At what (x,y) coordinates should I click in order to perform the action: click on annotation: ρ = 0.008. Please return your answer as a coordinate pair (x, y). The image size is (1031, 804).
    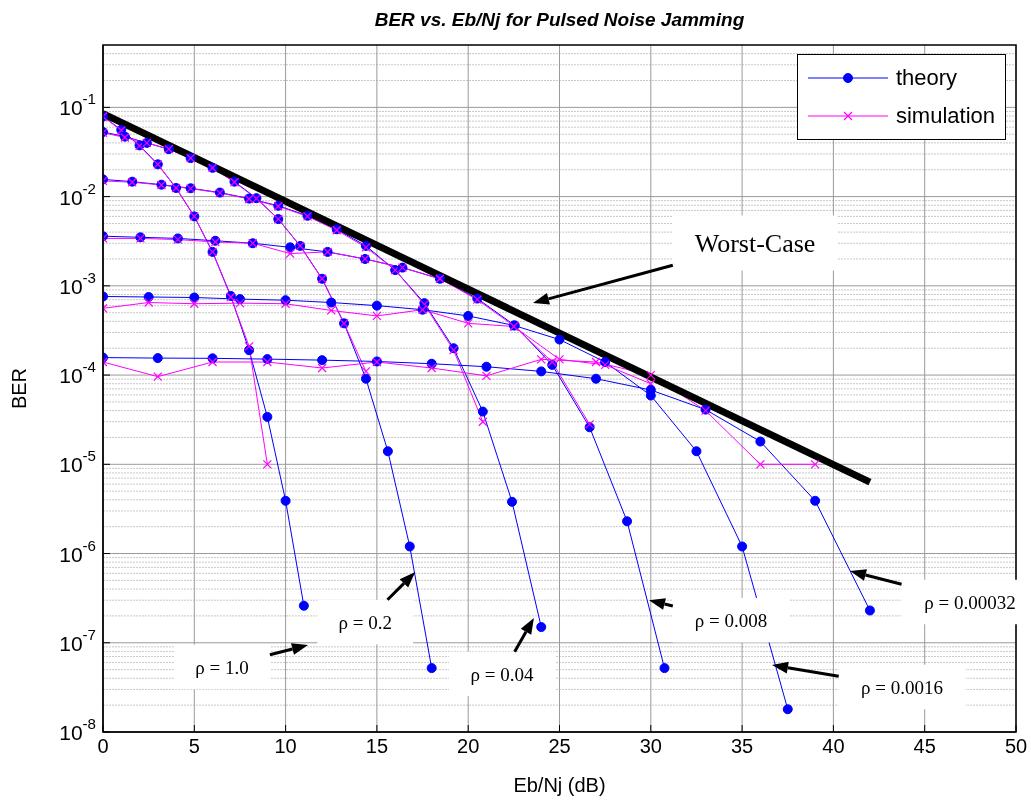
    Looking at the image, I should click on (731, 620).